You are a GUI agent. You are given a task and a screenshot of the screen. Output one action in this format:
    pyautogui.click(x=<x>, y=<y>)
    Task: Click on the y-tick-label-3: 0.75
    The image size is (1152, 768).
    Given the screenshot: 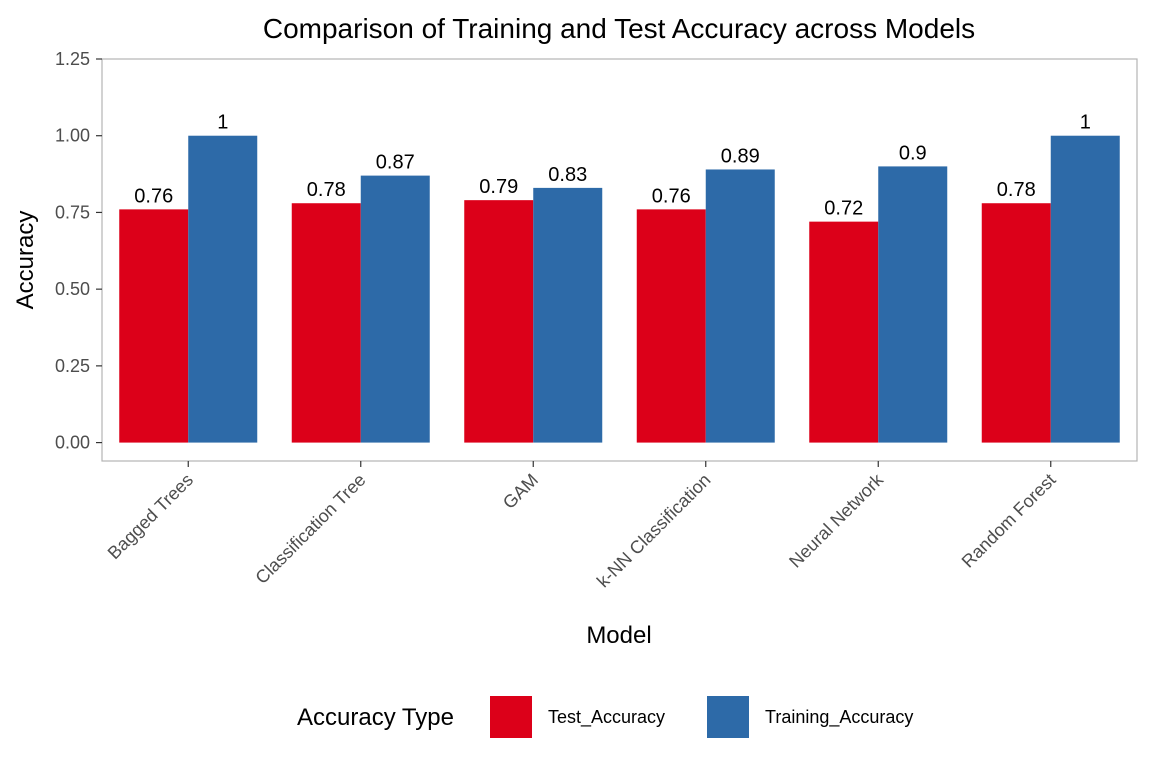 What is the action you would take?
    pyautogui.click(x=72, y=212)
    